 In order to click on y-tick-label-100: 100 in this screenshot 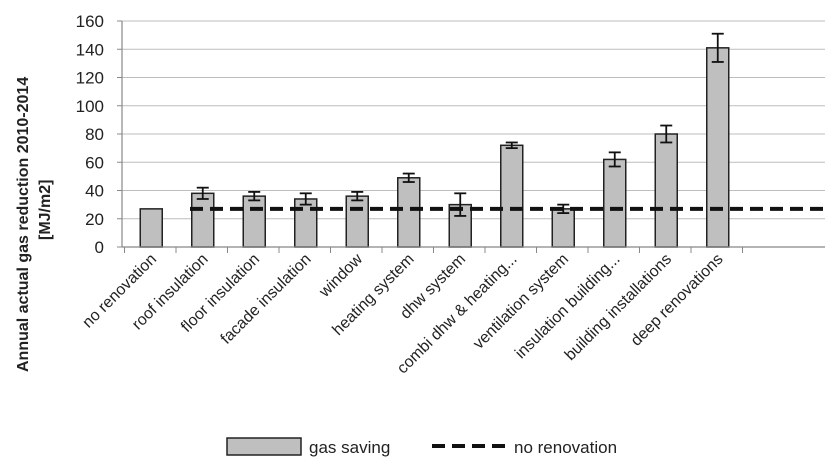, I will do `click(90, 106)`.